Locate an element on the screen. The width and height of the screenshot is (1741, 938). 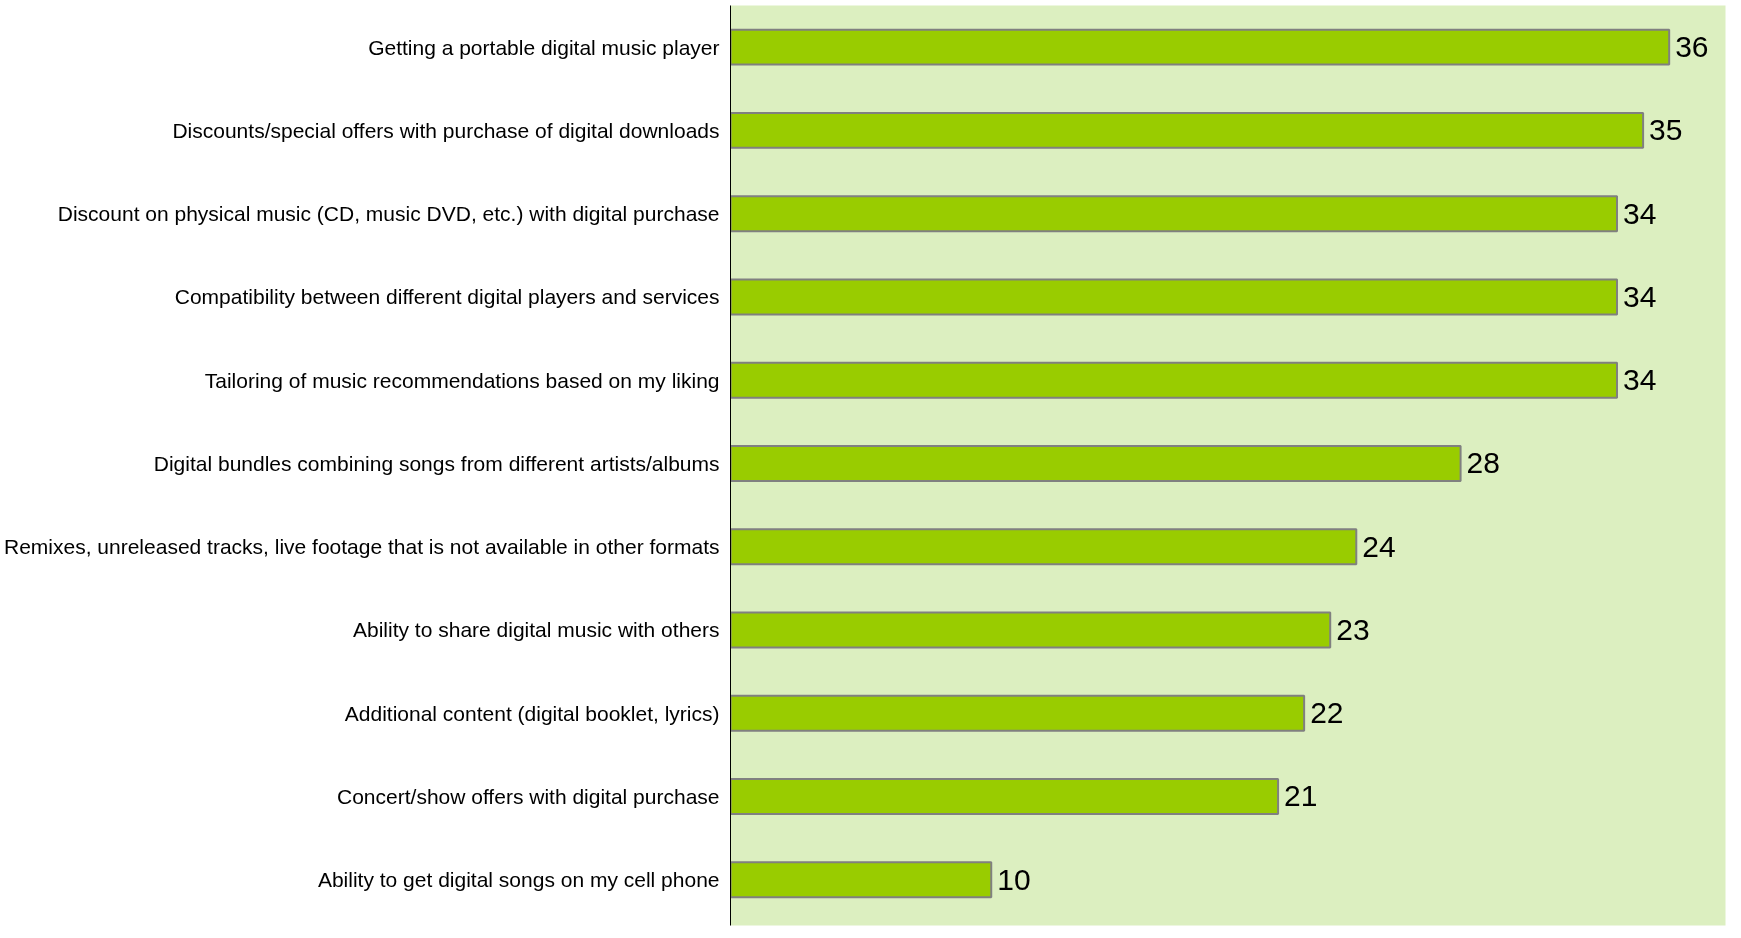
data-label: 21 is located at coordinates (1301, 796).